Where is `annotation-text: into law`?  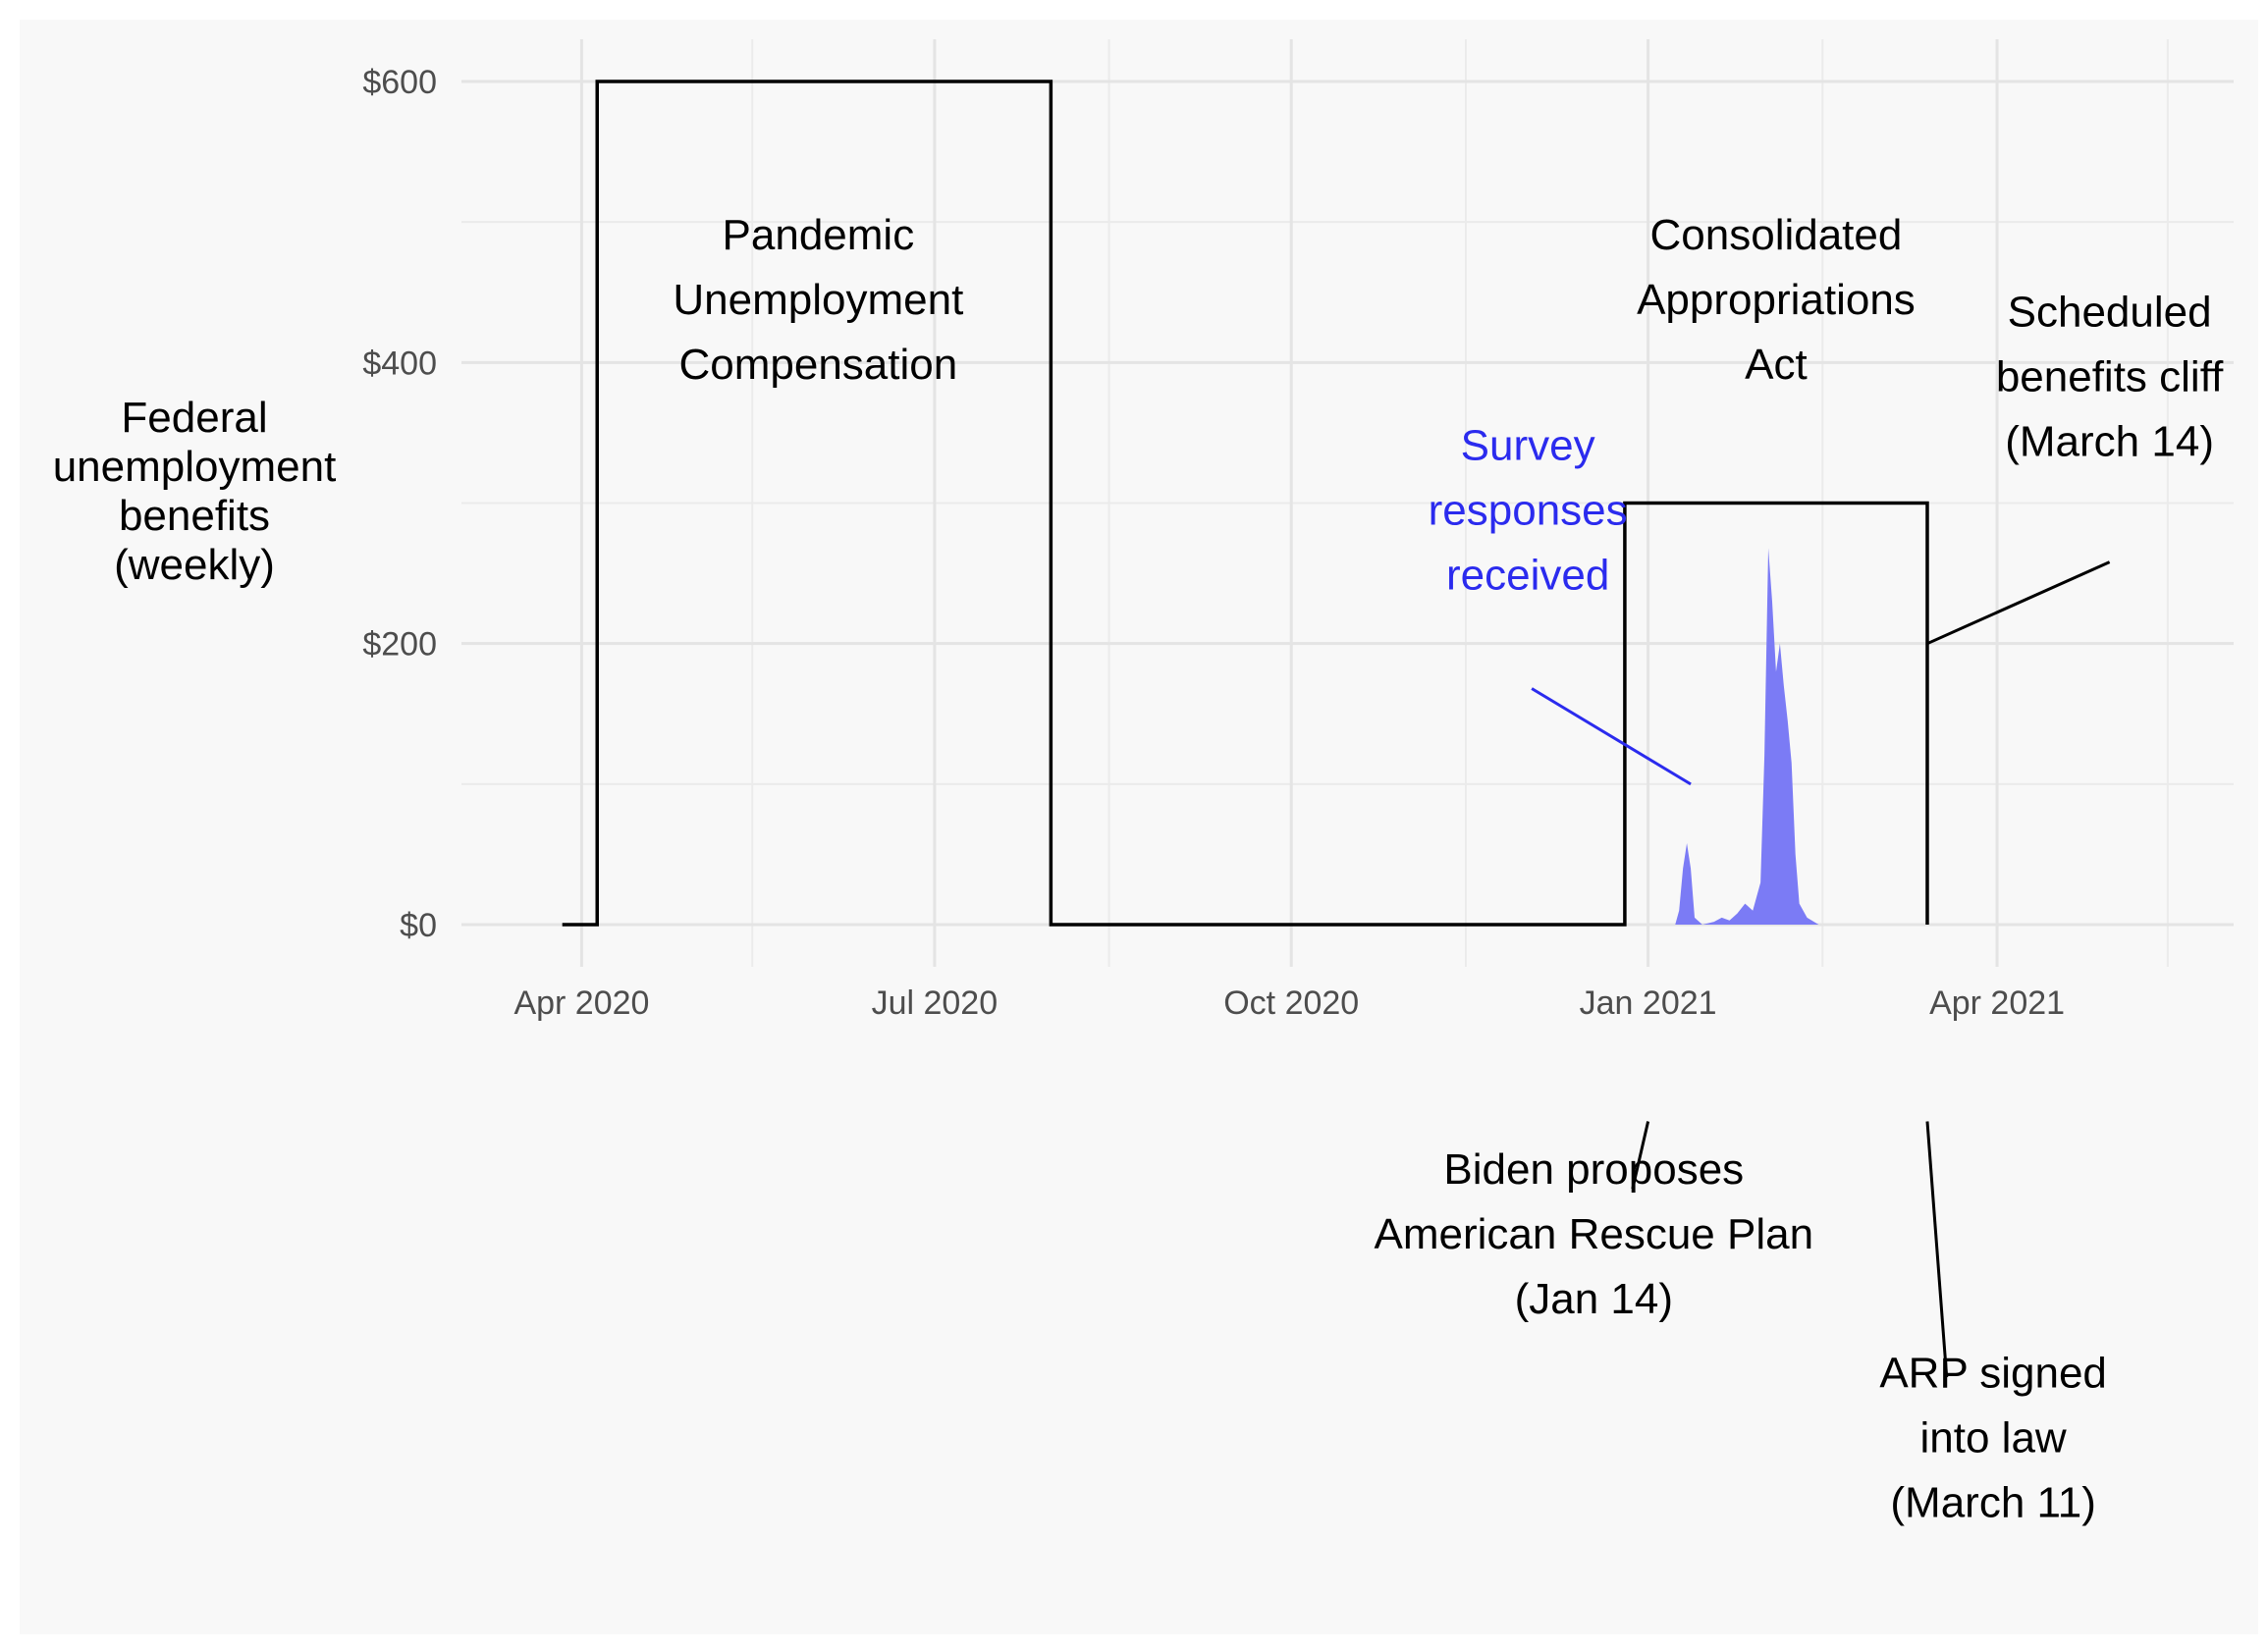 annotation-text: into law is located at coordinates (1993, 1438).